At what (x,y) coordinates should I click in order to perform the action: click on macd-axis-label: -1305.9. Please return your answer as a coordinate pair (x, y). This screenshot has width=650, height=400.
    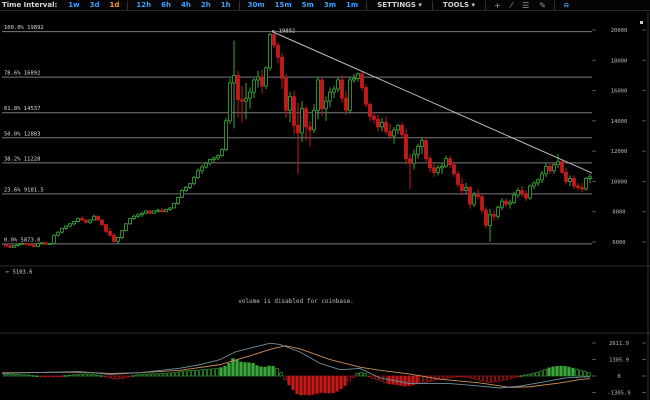
    Looking at the image, I should click on (618, 393).